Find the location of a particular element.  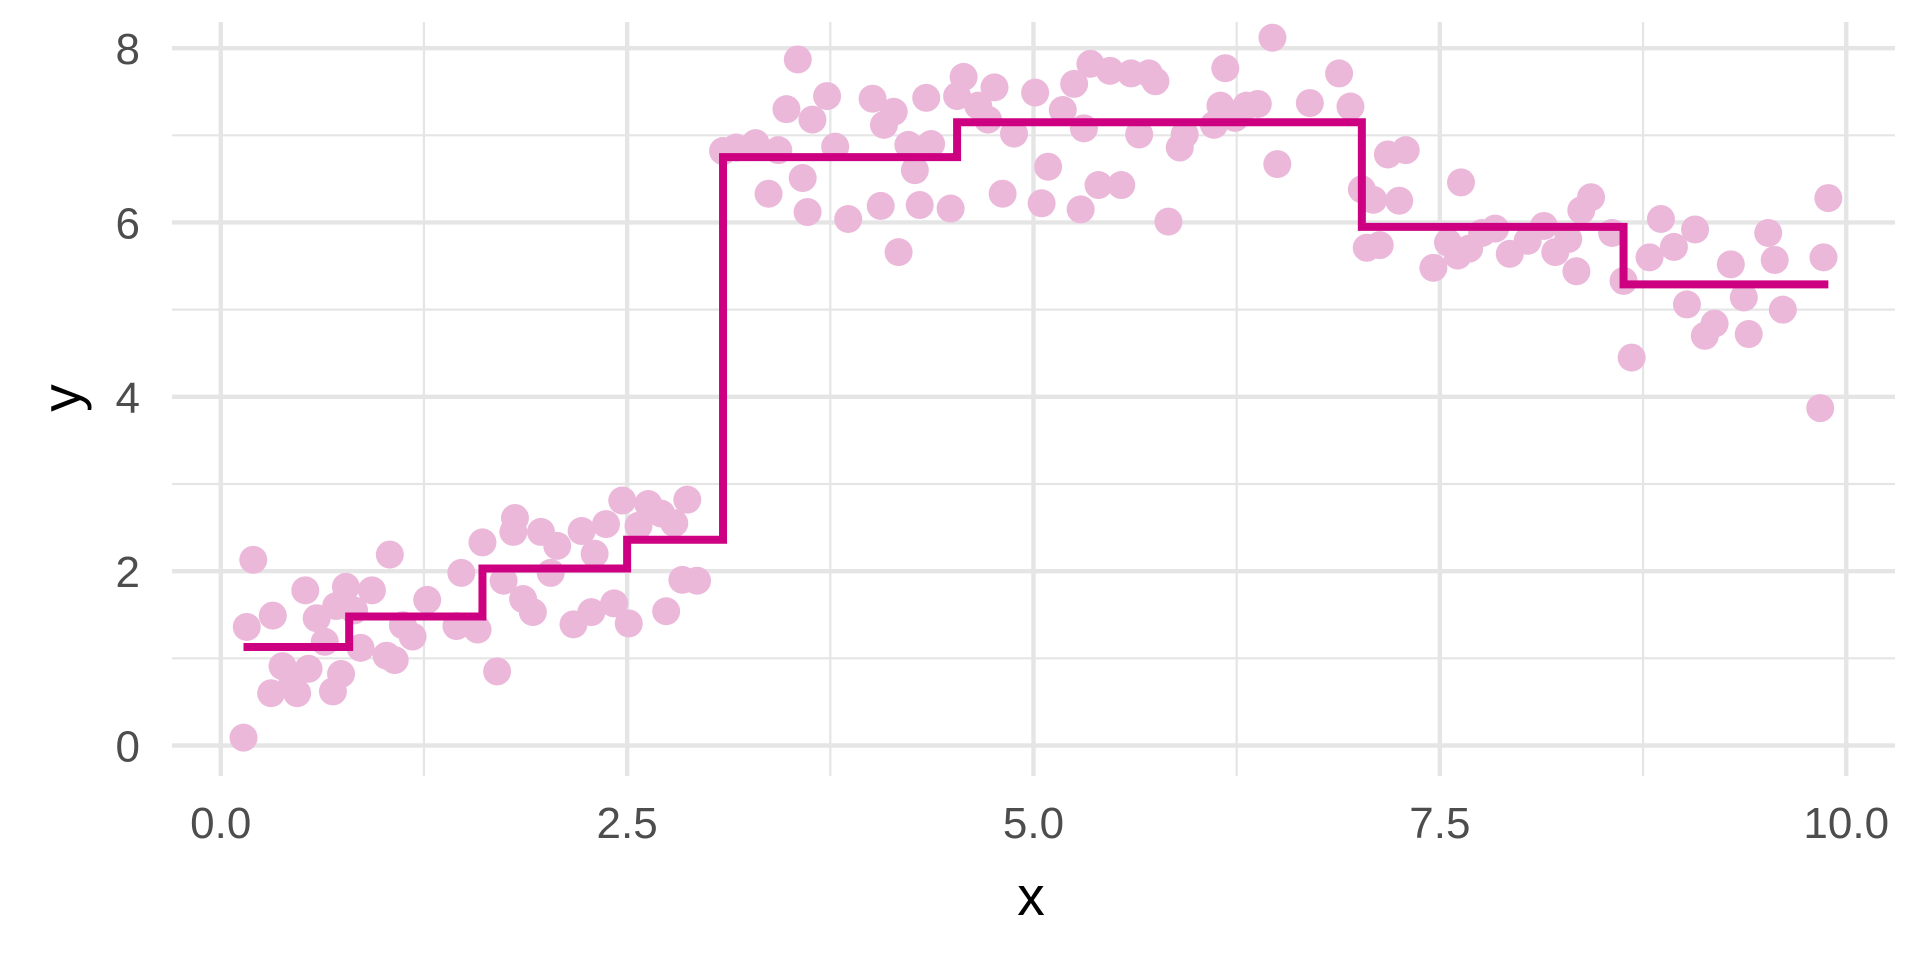

x-tick-label: 7.5 is located at coordinates (1439, 823).